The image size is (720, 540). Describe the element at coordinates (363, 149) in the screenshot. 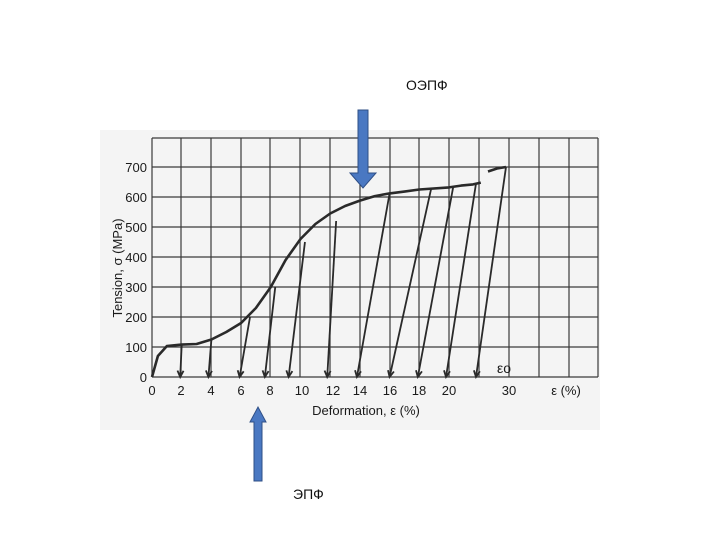

I see `arrow-down` at that location.